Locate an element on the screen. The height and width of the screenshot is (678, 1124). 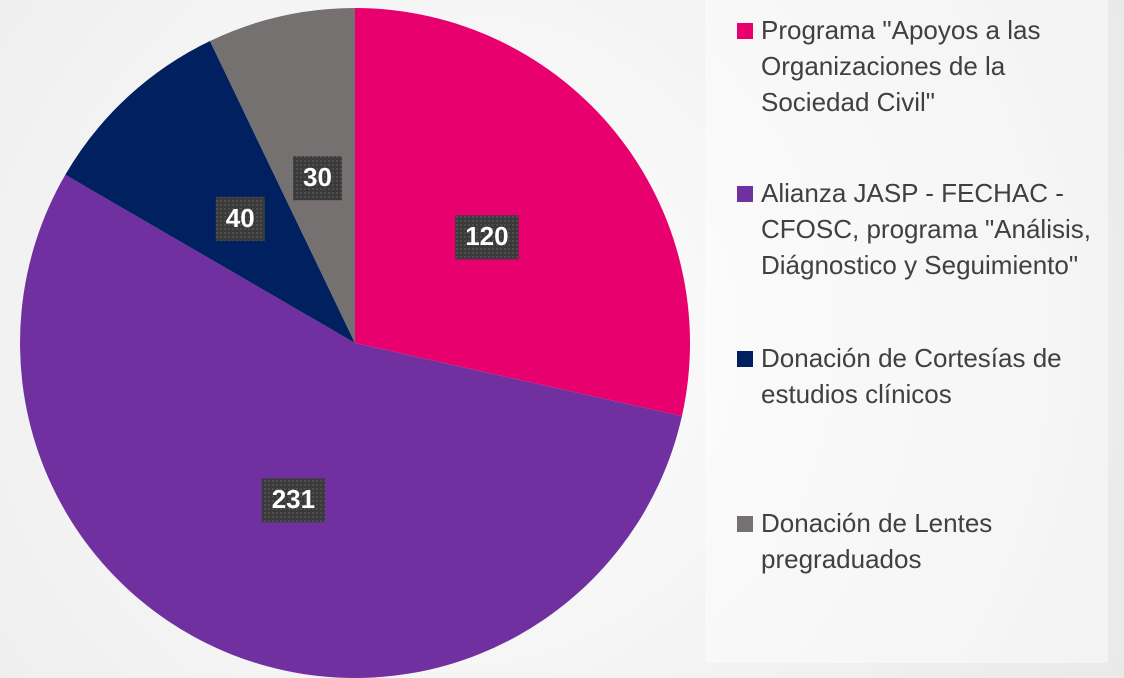
data-label: 40 is located at coordinates (240, 218).